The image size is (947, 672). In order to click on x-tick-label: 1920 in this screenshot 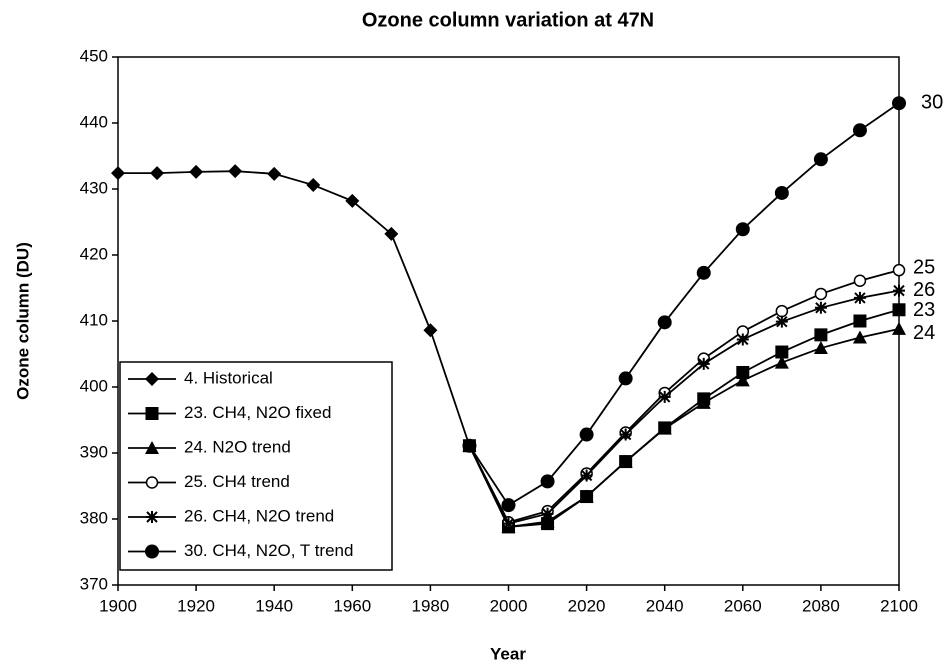, I will do `click(196, 605)`.